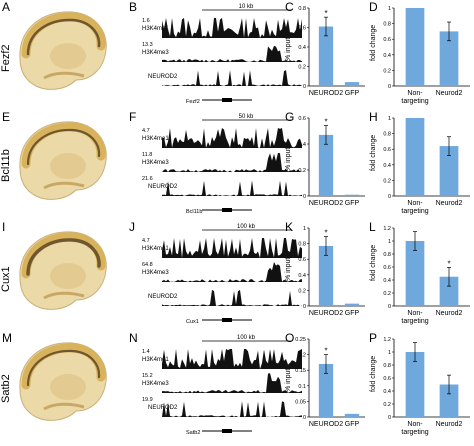 The height and width of the screenshot is (446, 474). I want to click on track-max-value: 4.7, so click(146, 241).